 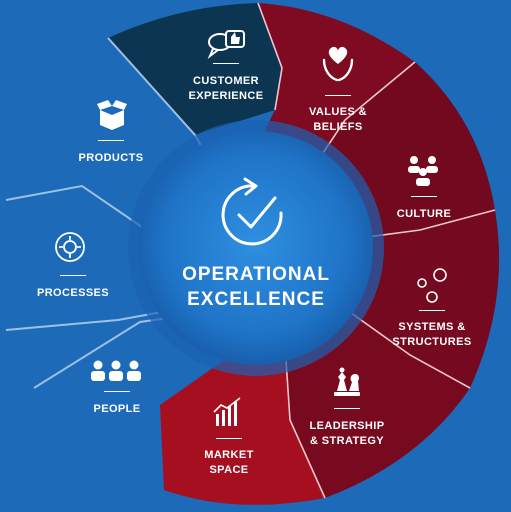 I want to click on chat-thumbs-up-icon, so click(x=226, y=45).